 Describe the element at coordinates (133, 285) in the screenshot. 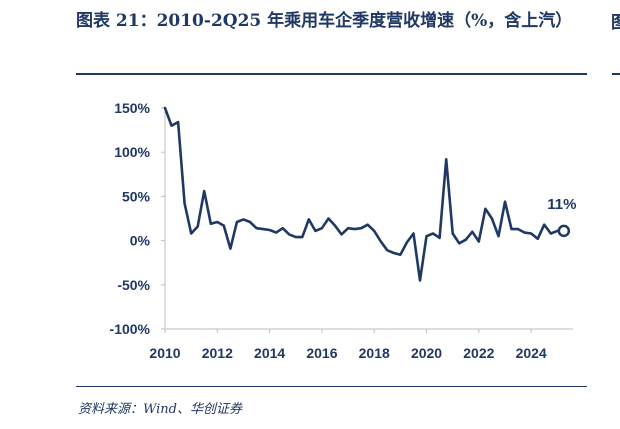

I see `y-tick-label: -50%` at that location.